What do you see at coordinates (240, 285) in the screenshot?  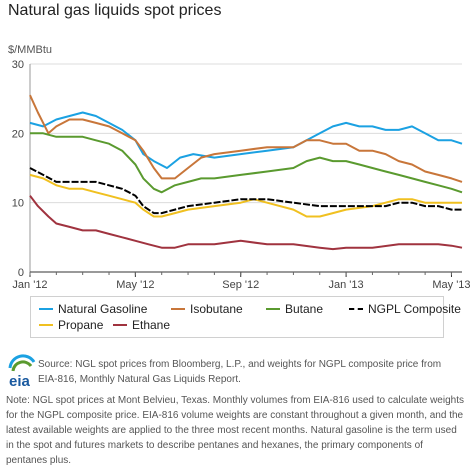 I see `x-tick-label: Sep '12` at bounding box center [240, 285].